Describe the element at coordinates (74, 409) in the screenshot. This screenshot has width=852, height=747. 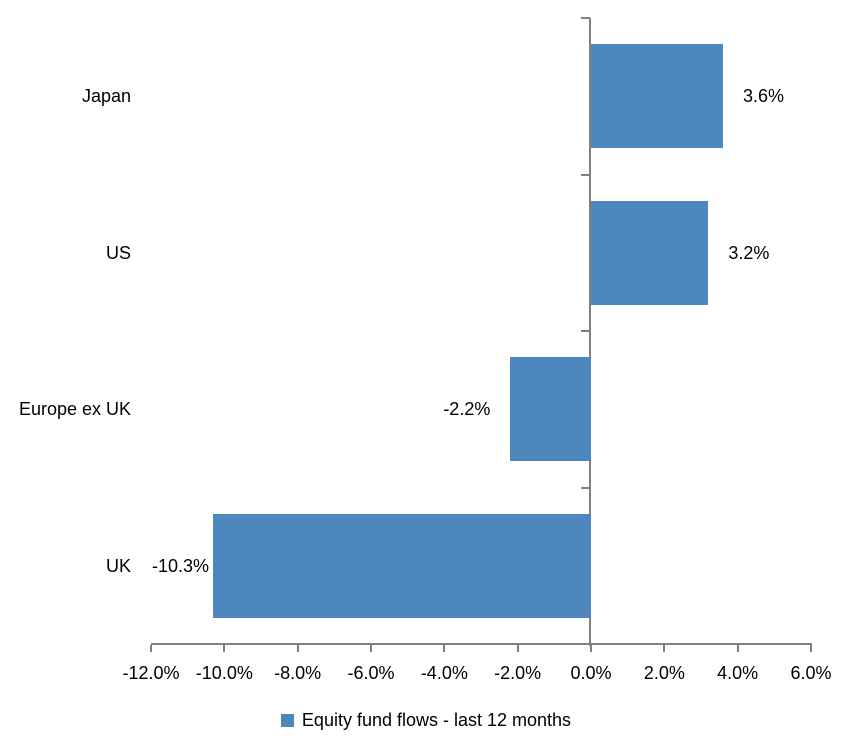
I see `category-label-europe-ex-uk: Europe ex UK` at that location.